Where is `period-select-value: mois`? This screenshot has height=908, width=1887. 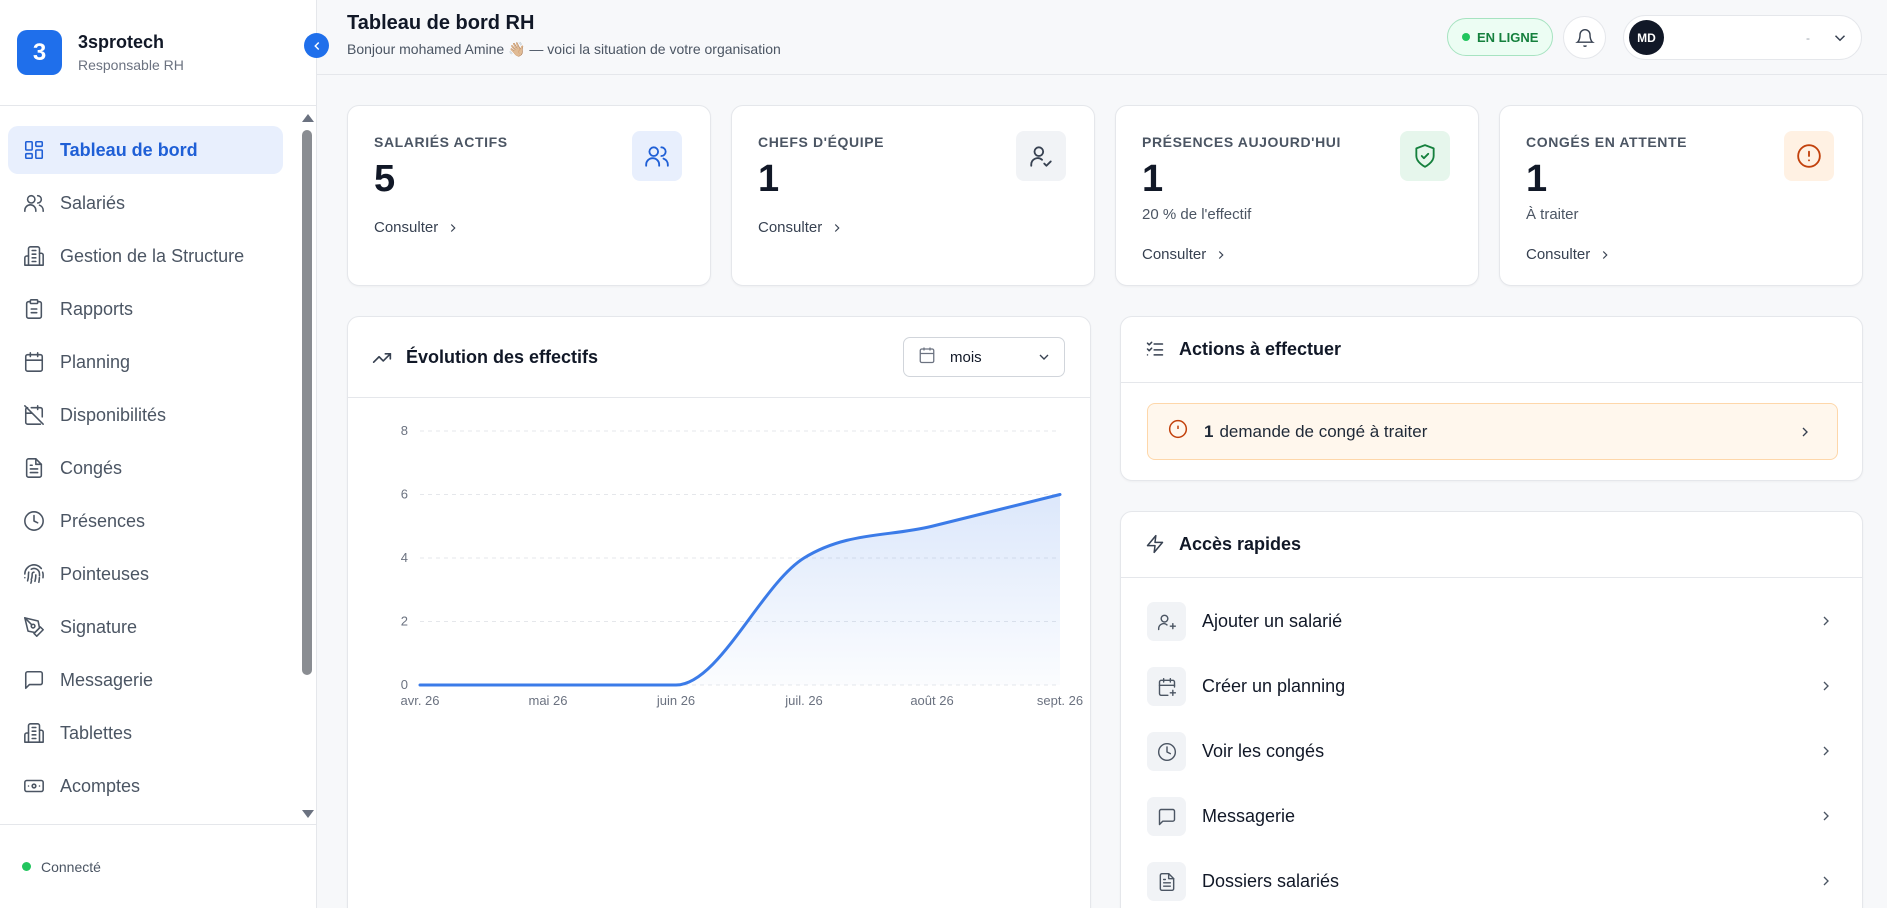
period-select-value: mois is located at coordinates (966, 357).